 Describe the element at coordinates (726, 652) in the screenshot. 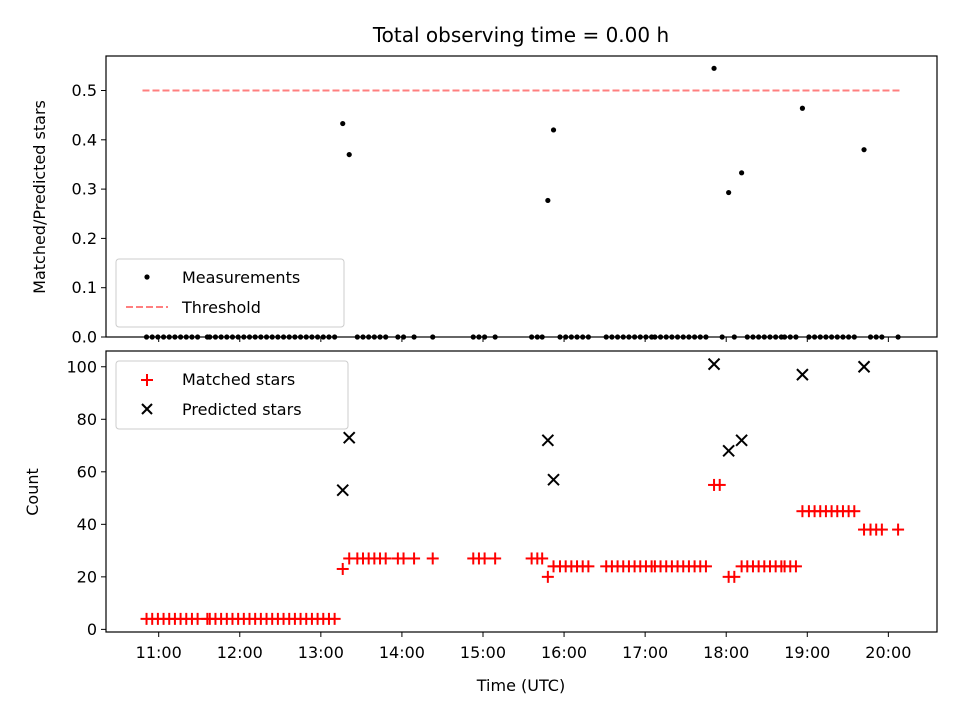

I see `x-tick-label: 18:00` at that location.